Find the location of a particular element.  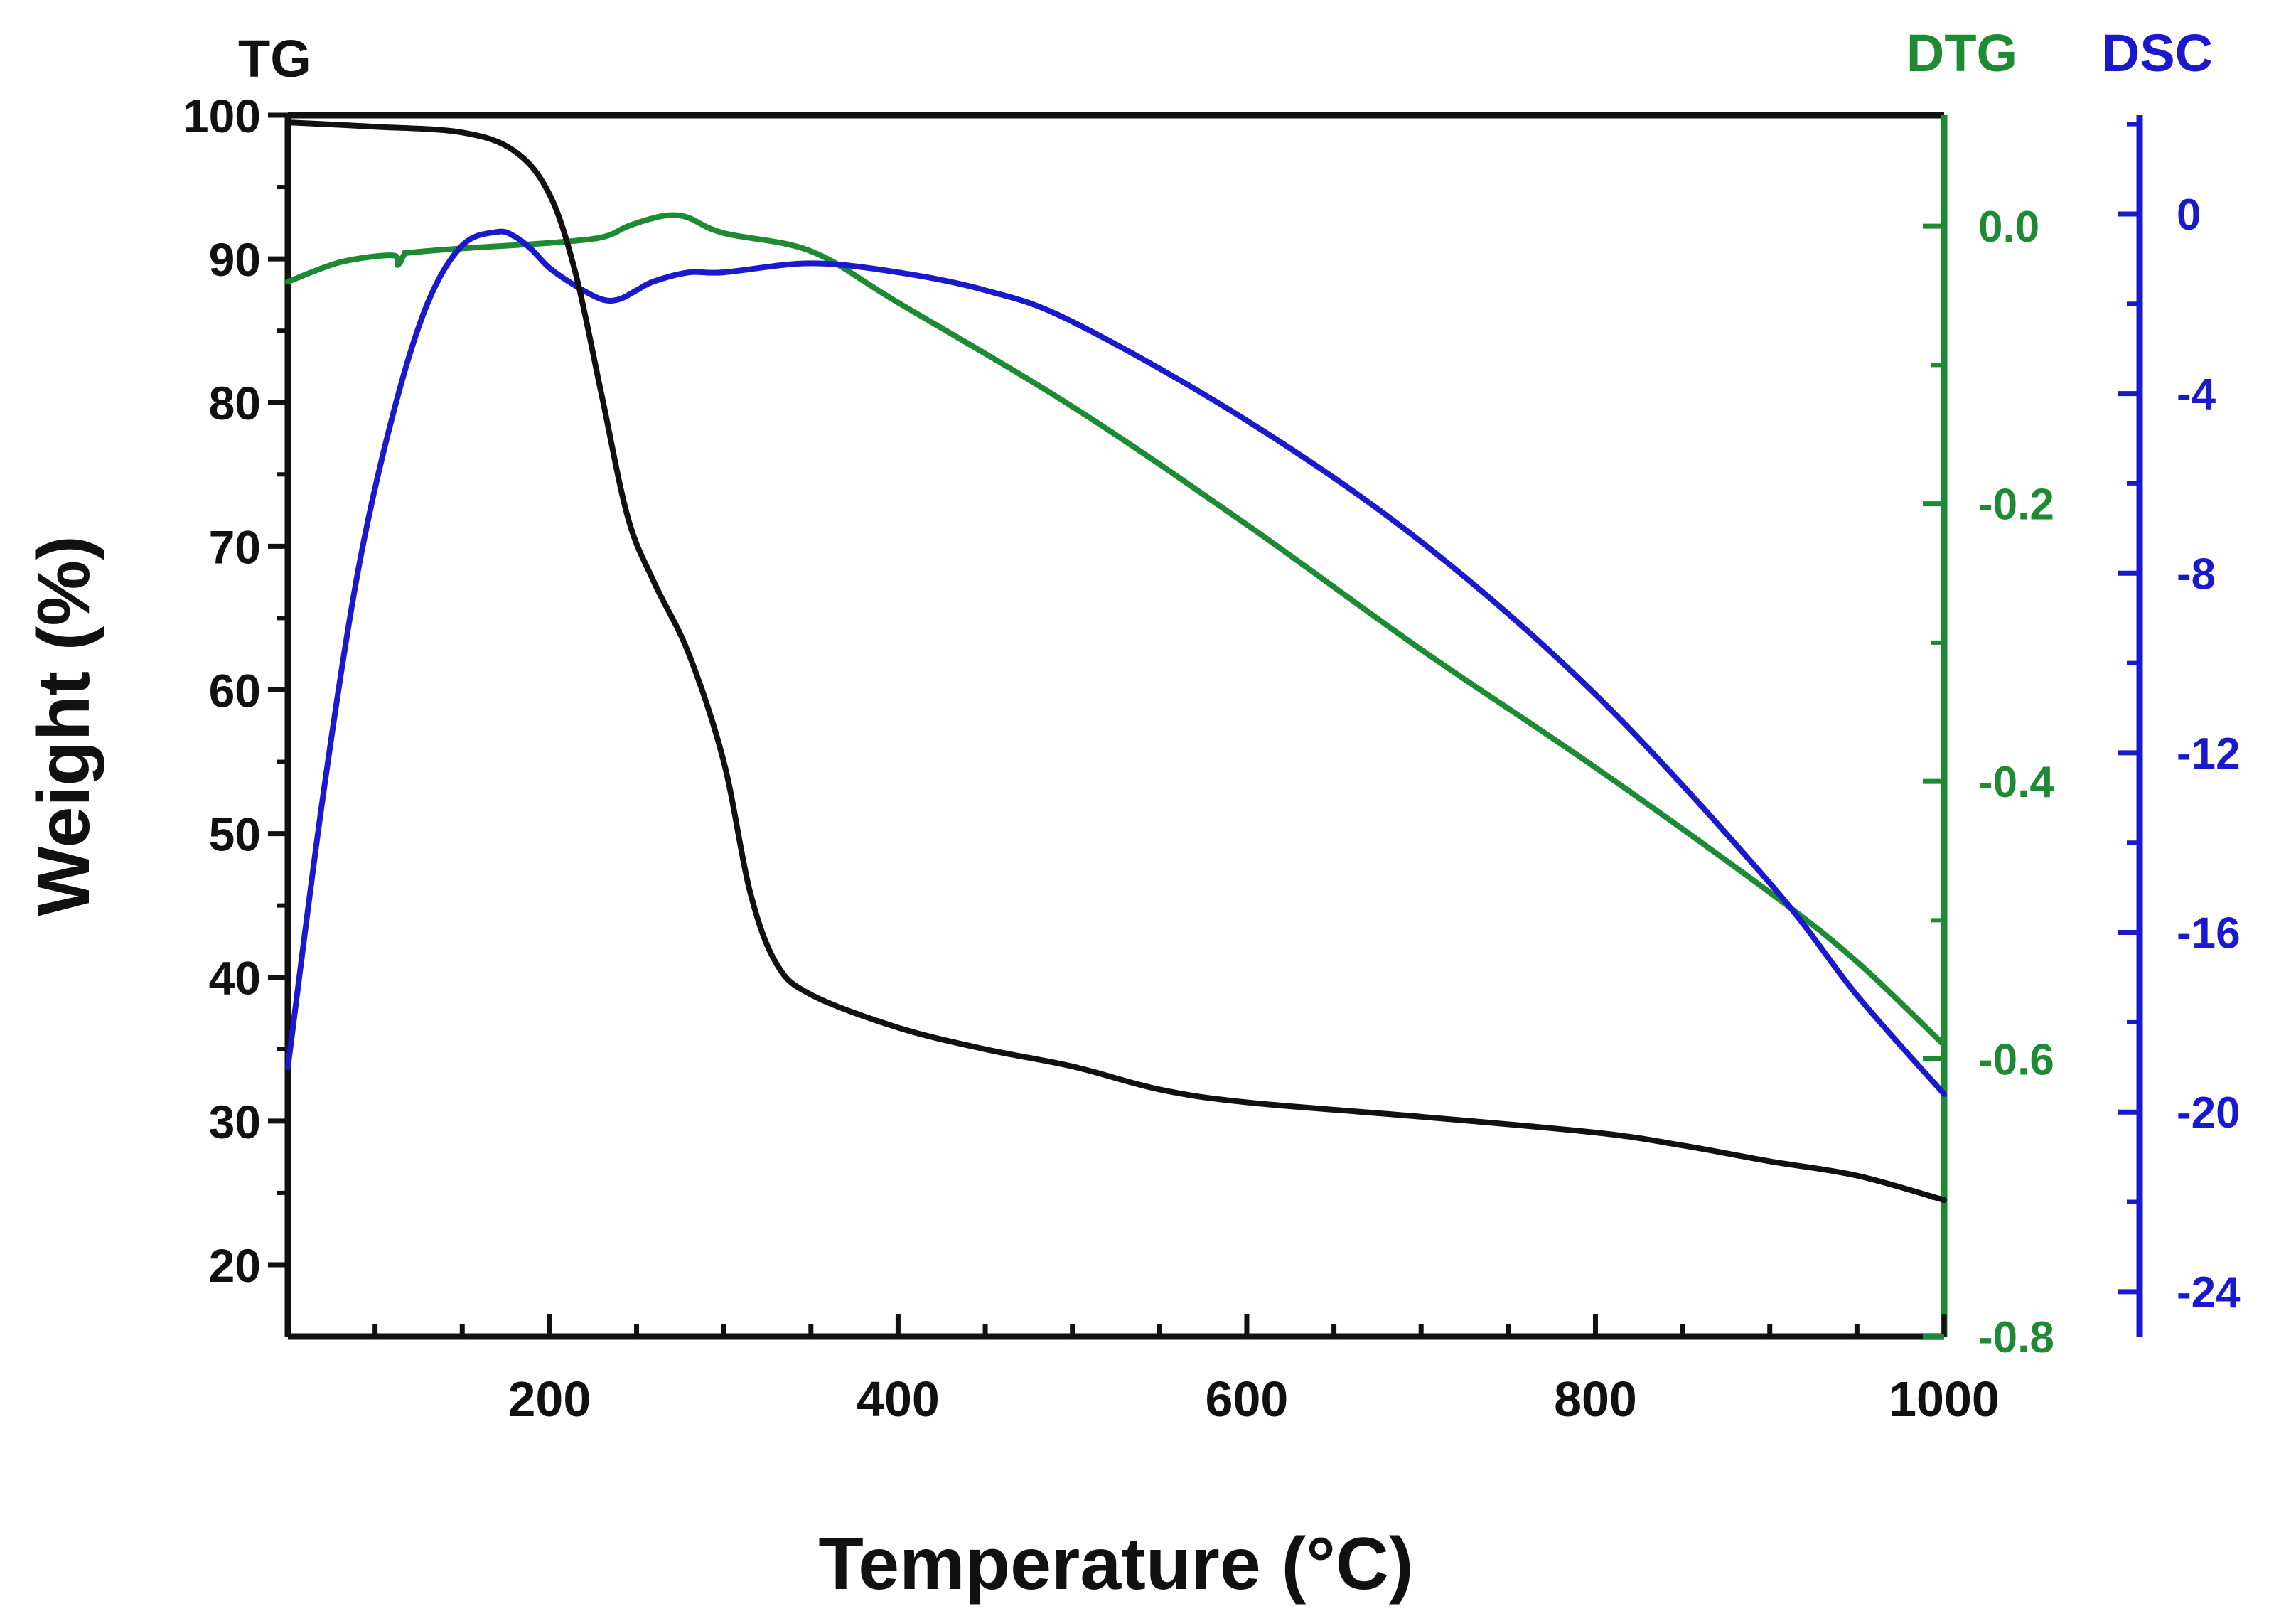

left-tick-label: 80 is located at coordinates (235, 403).